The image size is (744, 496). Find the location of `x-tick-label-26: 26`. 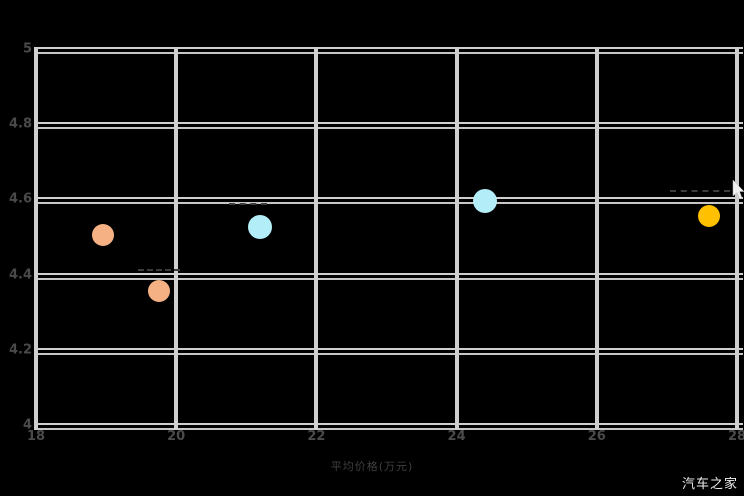

x-tick-label-26: 26 is located at coordinates (596, 436).